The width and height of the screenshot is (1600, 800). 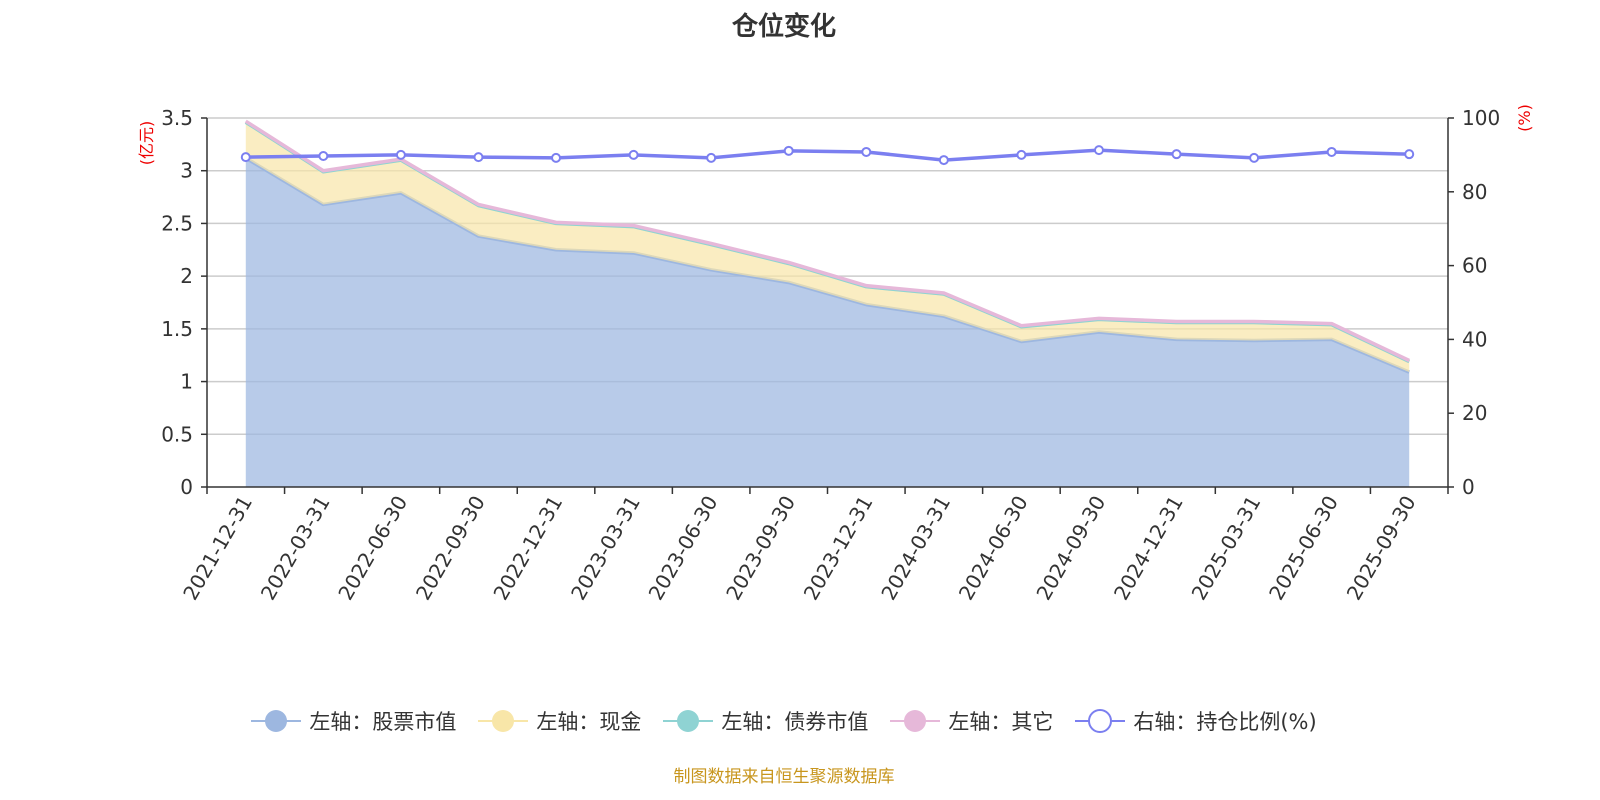 I want to click on x-tick-label: 2023-09-30, so click(x=760, y=548).